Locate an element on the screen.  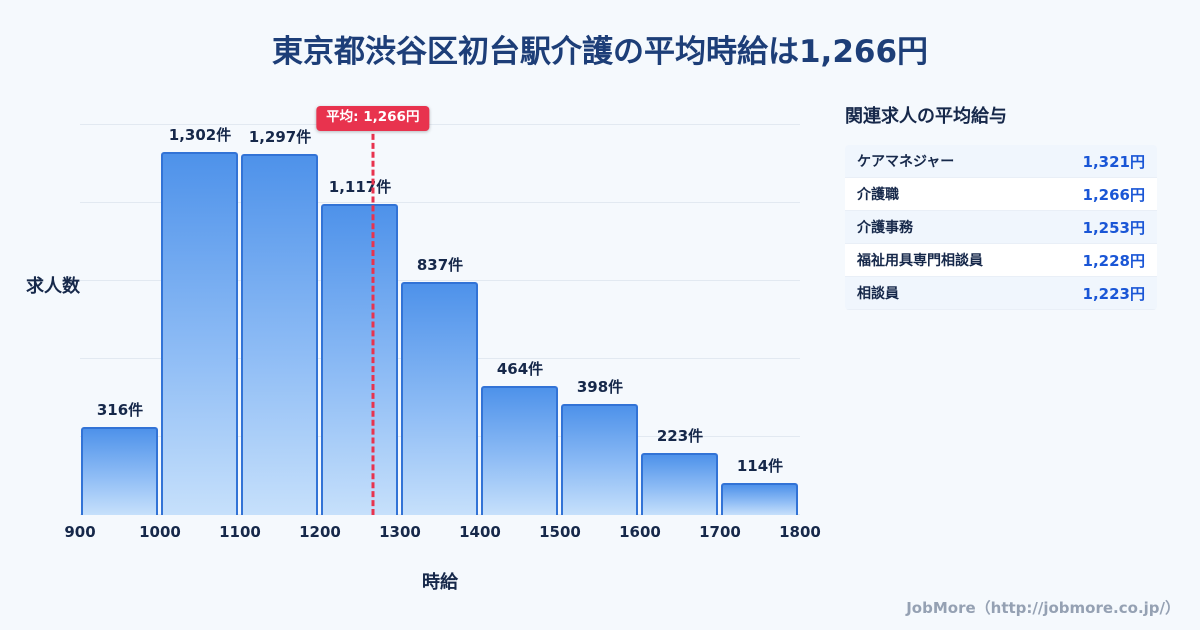
x-tick-label: 1800 is located at coordinates (800, 532).